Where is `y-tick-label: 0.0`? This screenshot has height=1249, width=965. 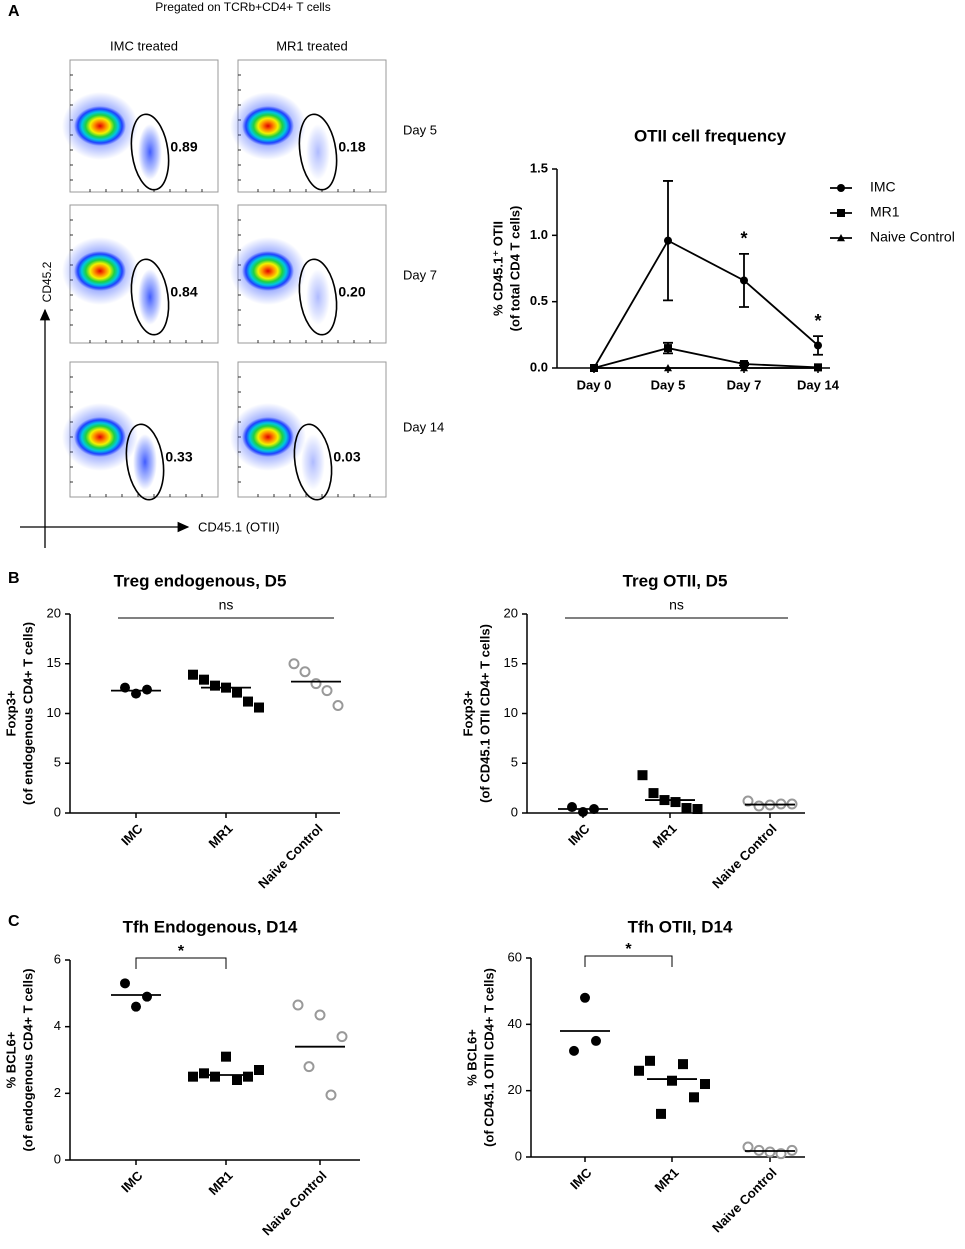
y-tick-label: 0.0 is located at coordinates (539, 366).